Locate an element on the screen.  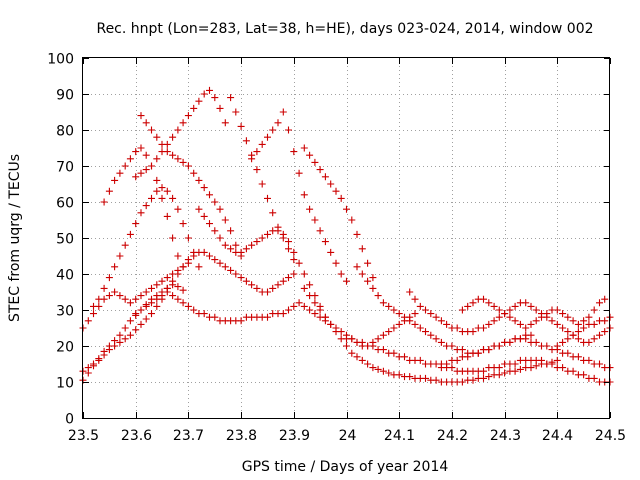
x-tick-label: 24.3 is located at coordinates (505, 436).